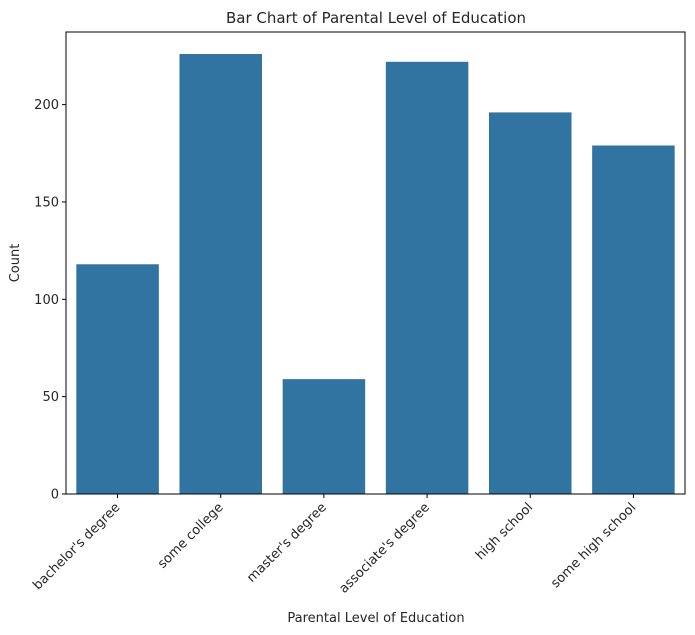 This screenshot has height=635, width=695. Describe the element at coordinates (46, 202) in the screenshot. I see `y-tick-label: 150` at that location.